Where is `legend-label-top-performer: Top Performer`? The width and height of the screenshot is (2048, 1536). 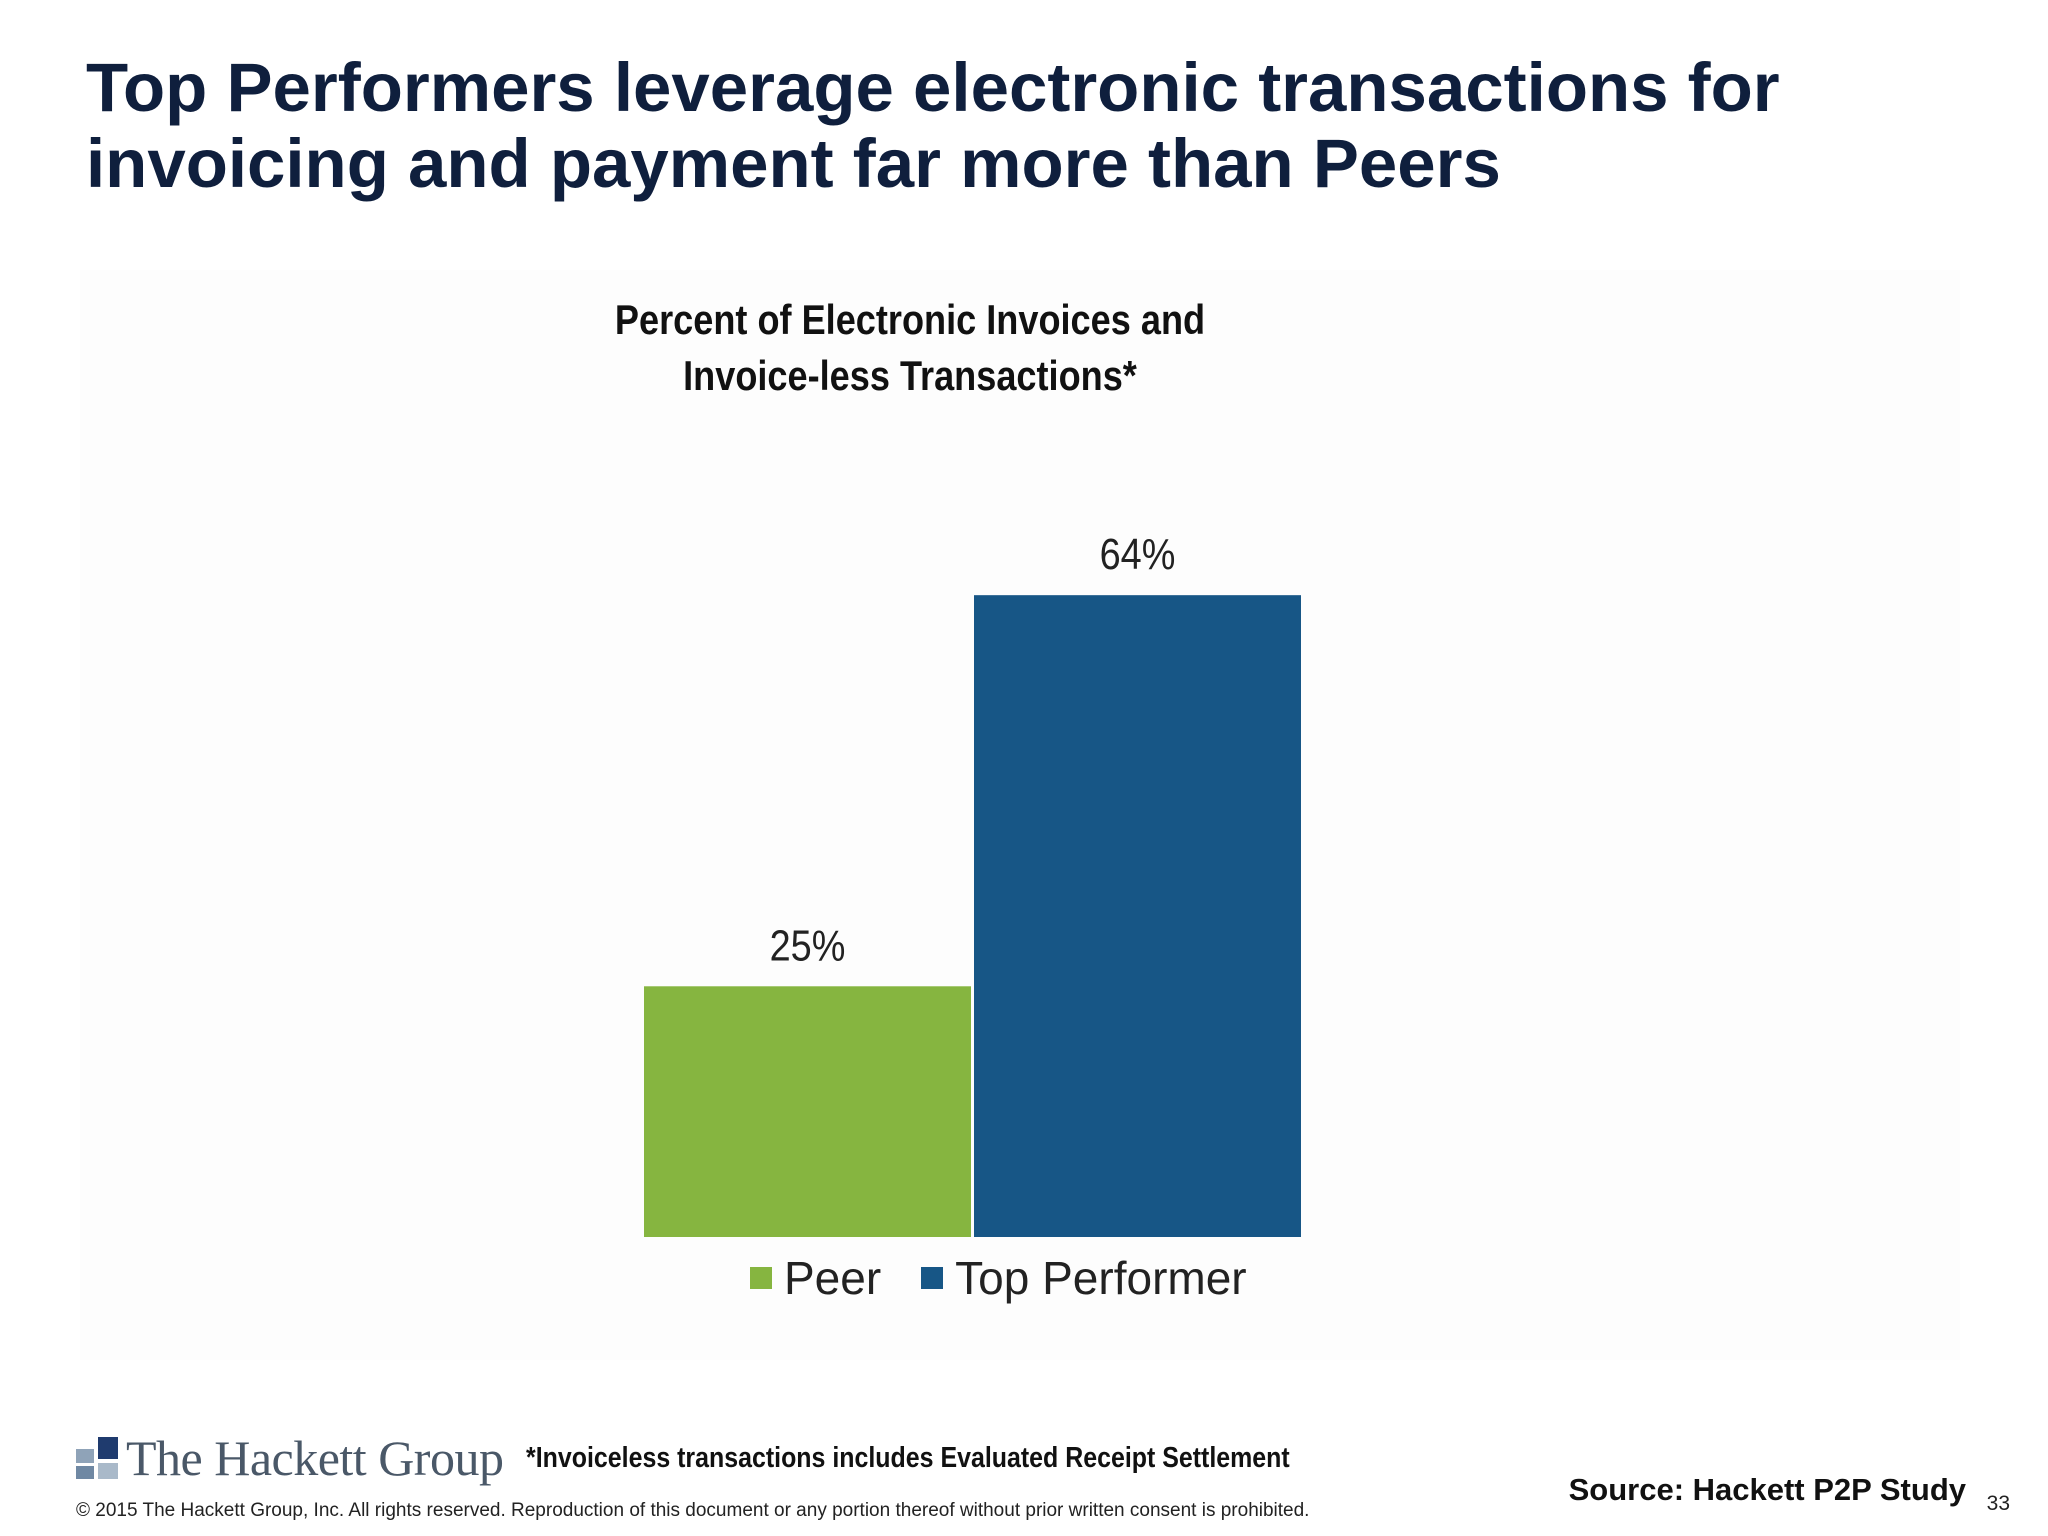
legend-label-top-performer: Top Performer is located at coordinates (1101, 1278).